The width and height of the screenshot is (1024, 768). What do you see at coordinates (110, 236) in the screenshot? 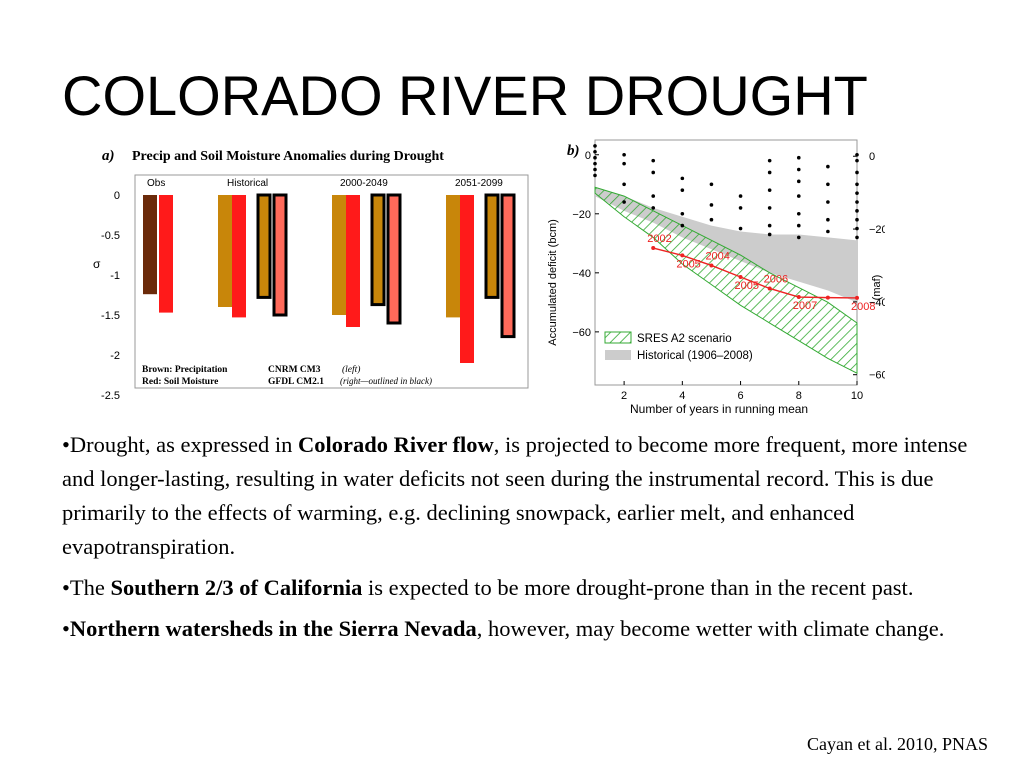
I see `y-tick-label: -0.5` at bounding box center [110, 236].